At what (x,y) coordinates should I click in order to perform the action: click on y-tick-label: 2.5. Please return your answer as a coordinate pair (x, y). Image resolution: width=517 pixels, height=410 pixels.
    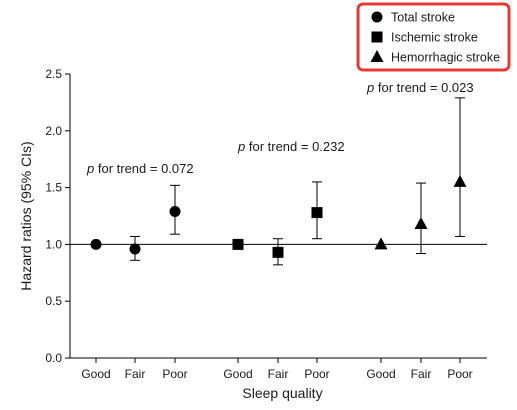
    Looking at the image, I should click on (53, 74).